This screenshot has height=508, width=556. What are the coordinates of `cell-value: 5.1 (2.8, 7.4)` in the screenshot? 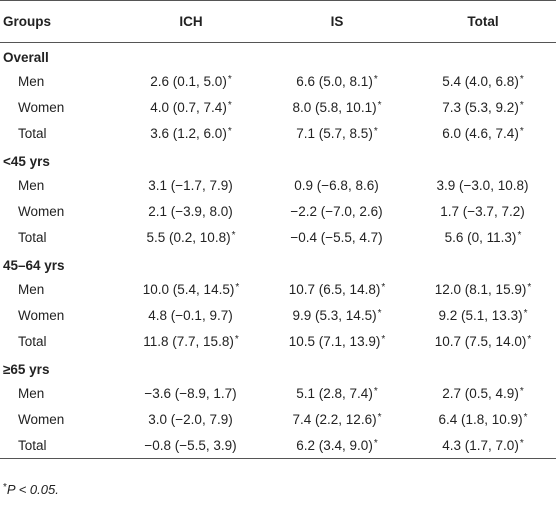 It's located at (334, 393).